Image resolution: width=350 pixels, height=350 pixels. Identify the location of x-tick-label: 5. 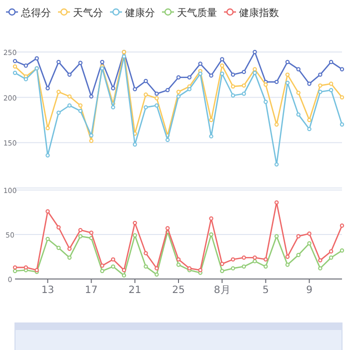
(265, 290).